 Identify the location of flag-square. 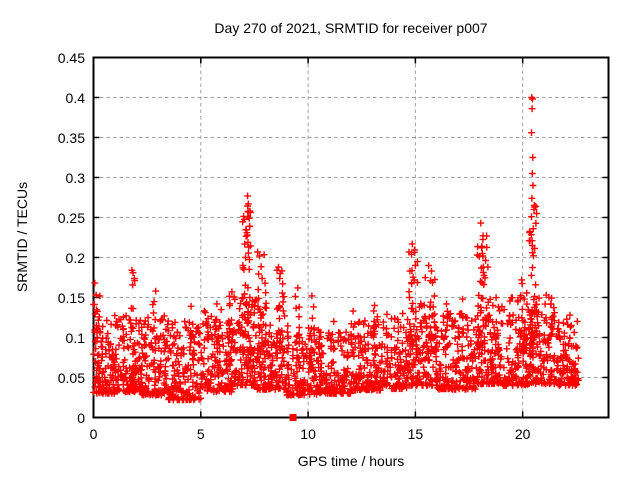
(293, 417).